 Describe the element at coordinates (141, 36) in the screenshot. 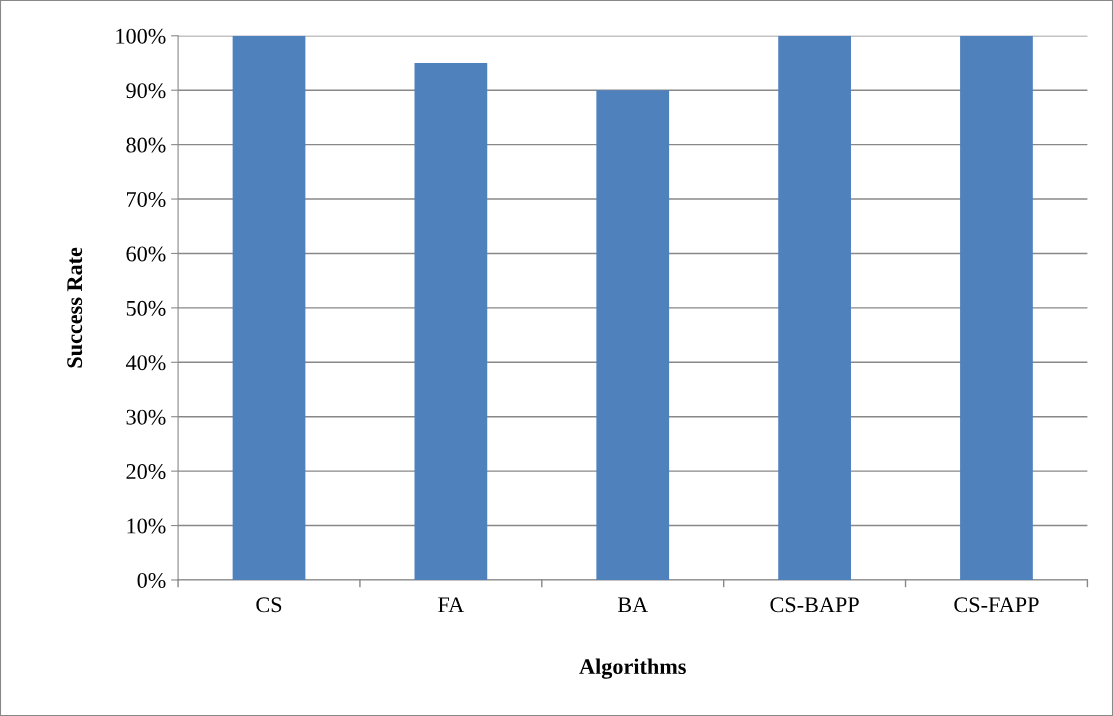

I see `y-tick-label: 100%` at that location.